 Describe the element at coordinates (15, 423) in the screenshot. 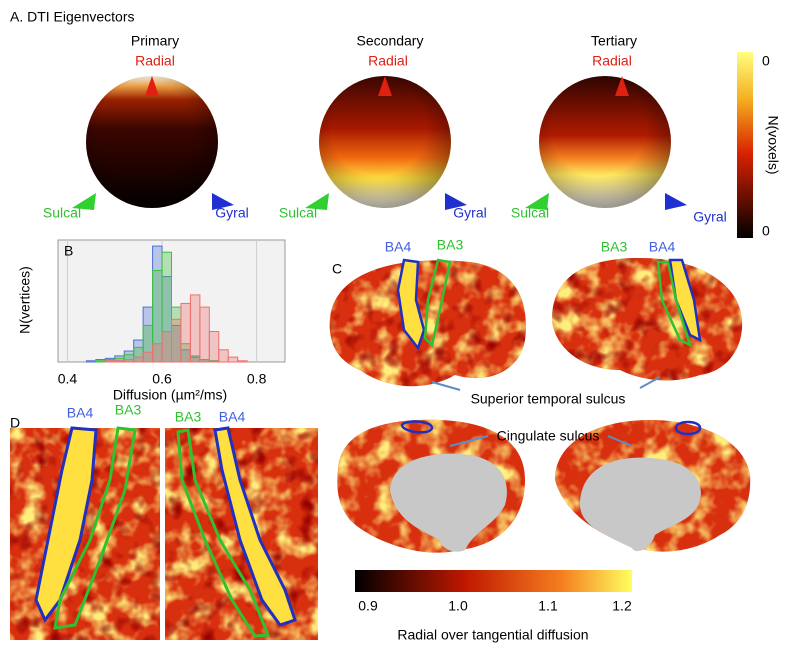

I see `panel-label: D` at that location.